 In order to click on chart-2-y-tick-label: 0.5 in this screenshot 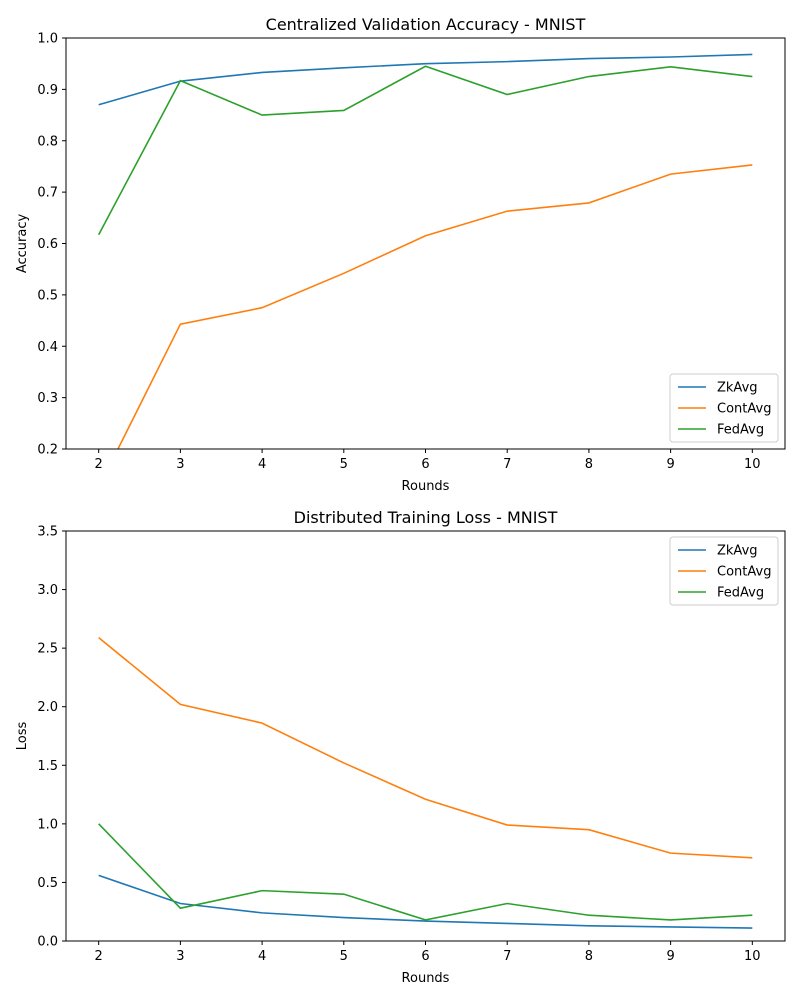, I will do `click(47, 883)`.